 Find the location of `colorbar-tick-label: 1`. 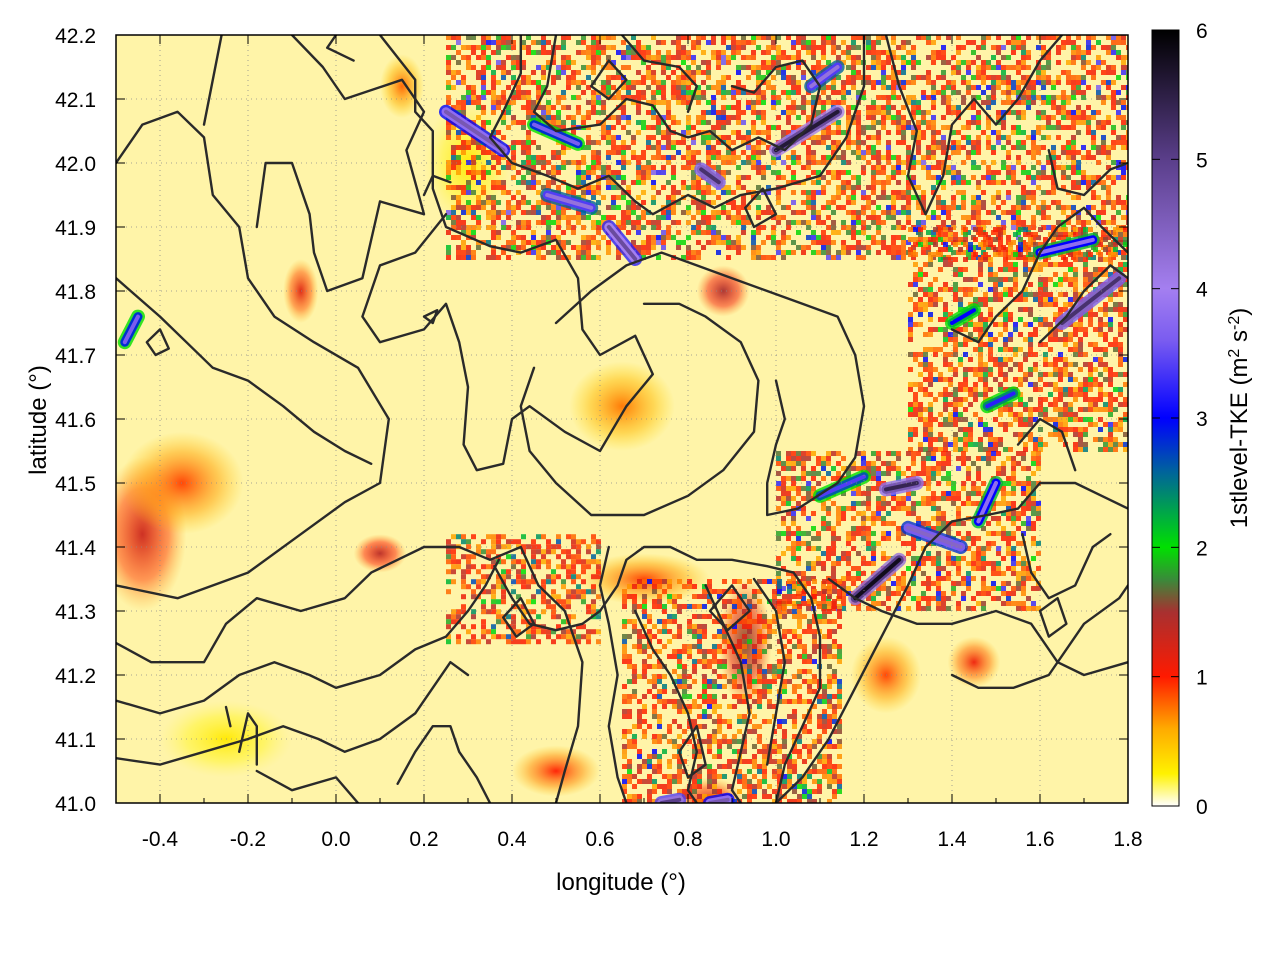

colorbar-tick-label: 1 is located at coordinates (1202, 678).